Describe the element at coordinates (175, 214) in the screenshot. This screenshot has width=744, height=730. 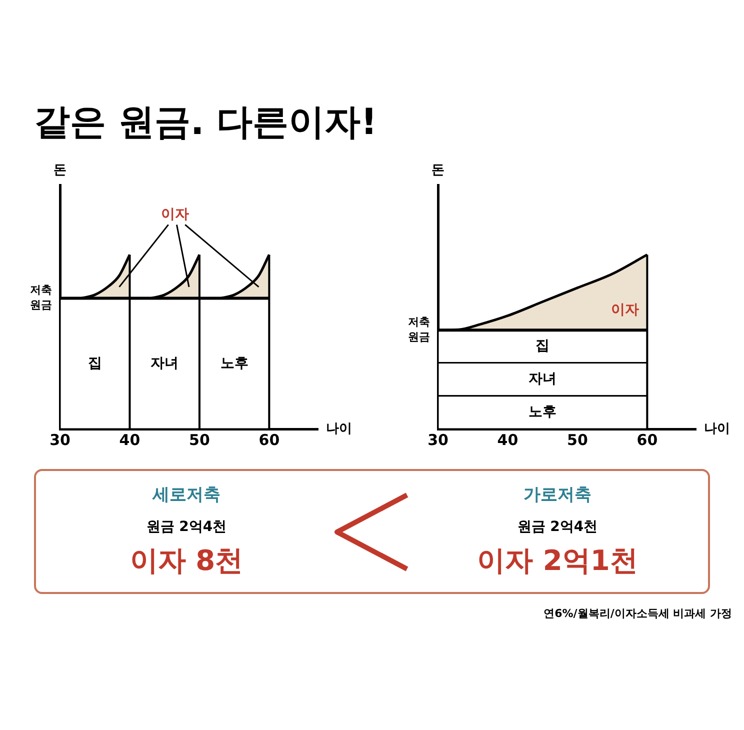
I see `text: 이자` at that location.